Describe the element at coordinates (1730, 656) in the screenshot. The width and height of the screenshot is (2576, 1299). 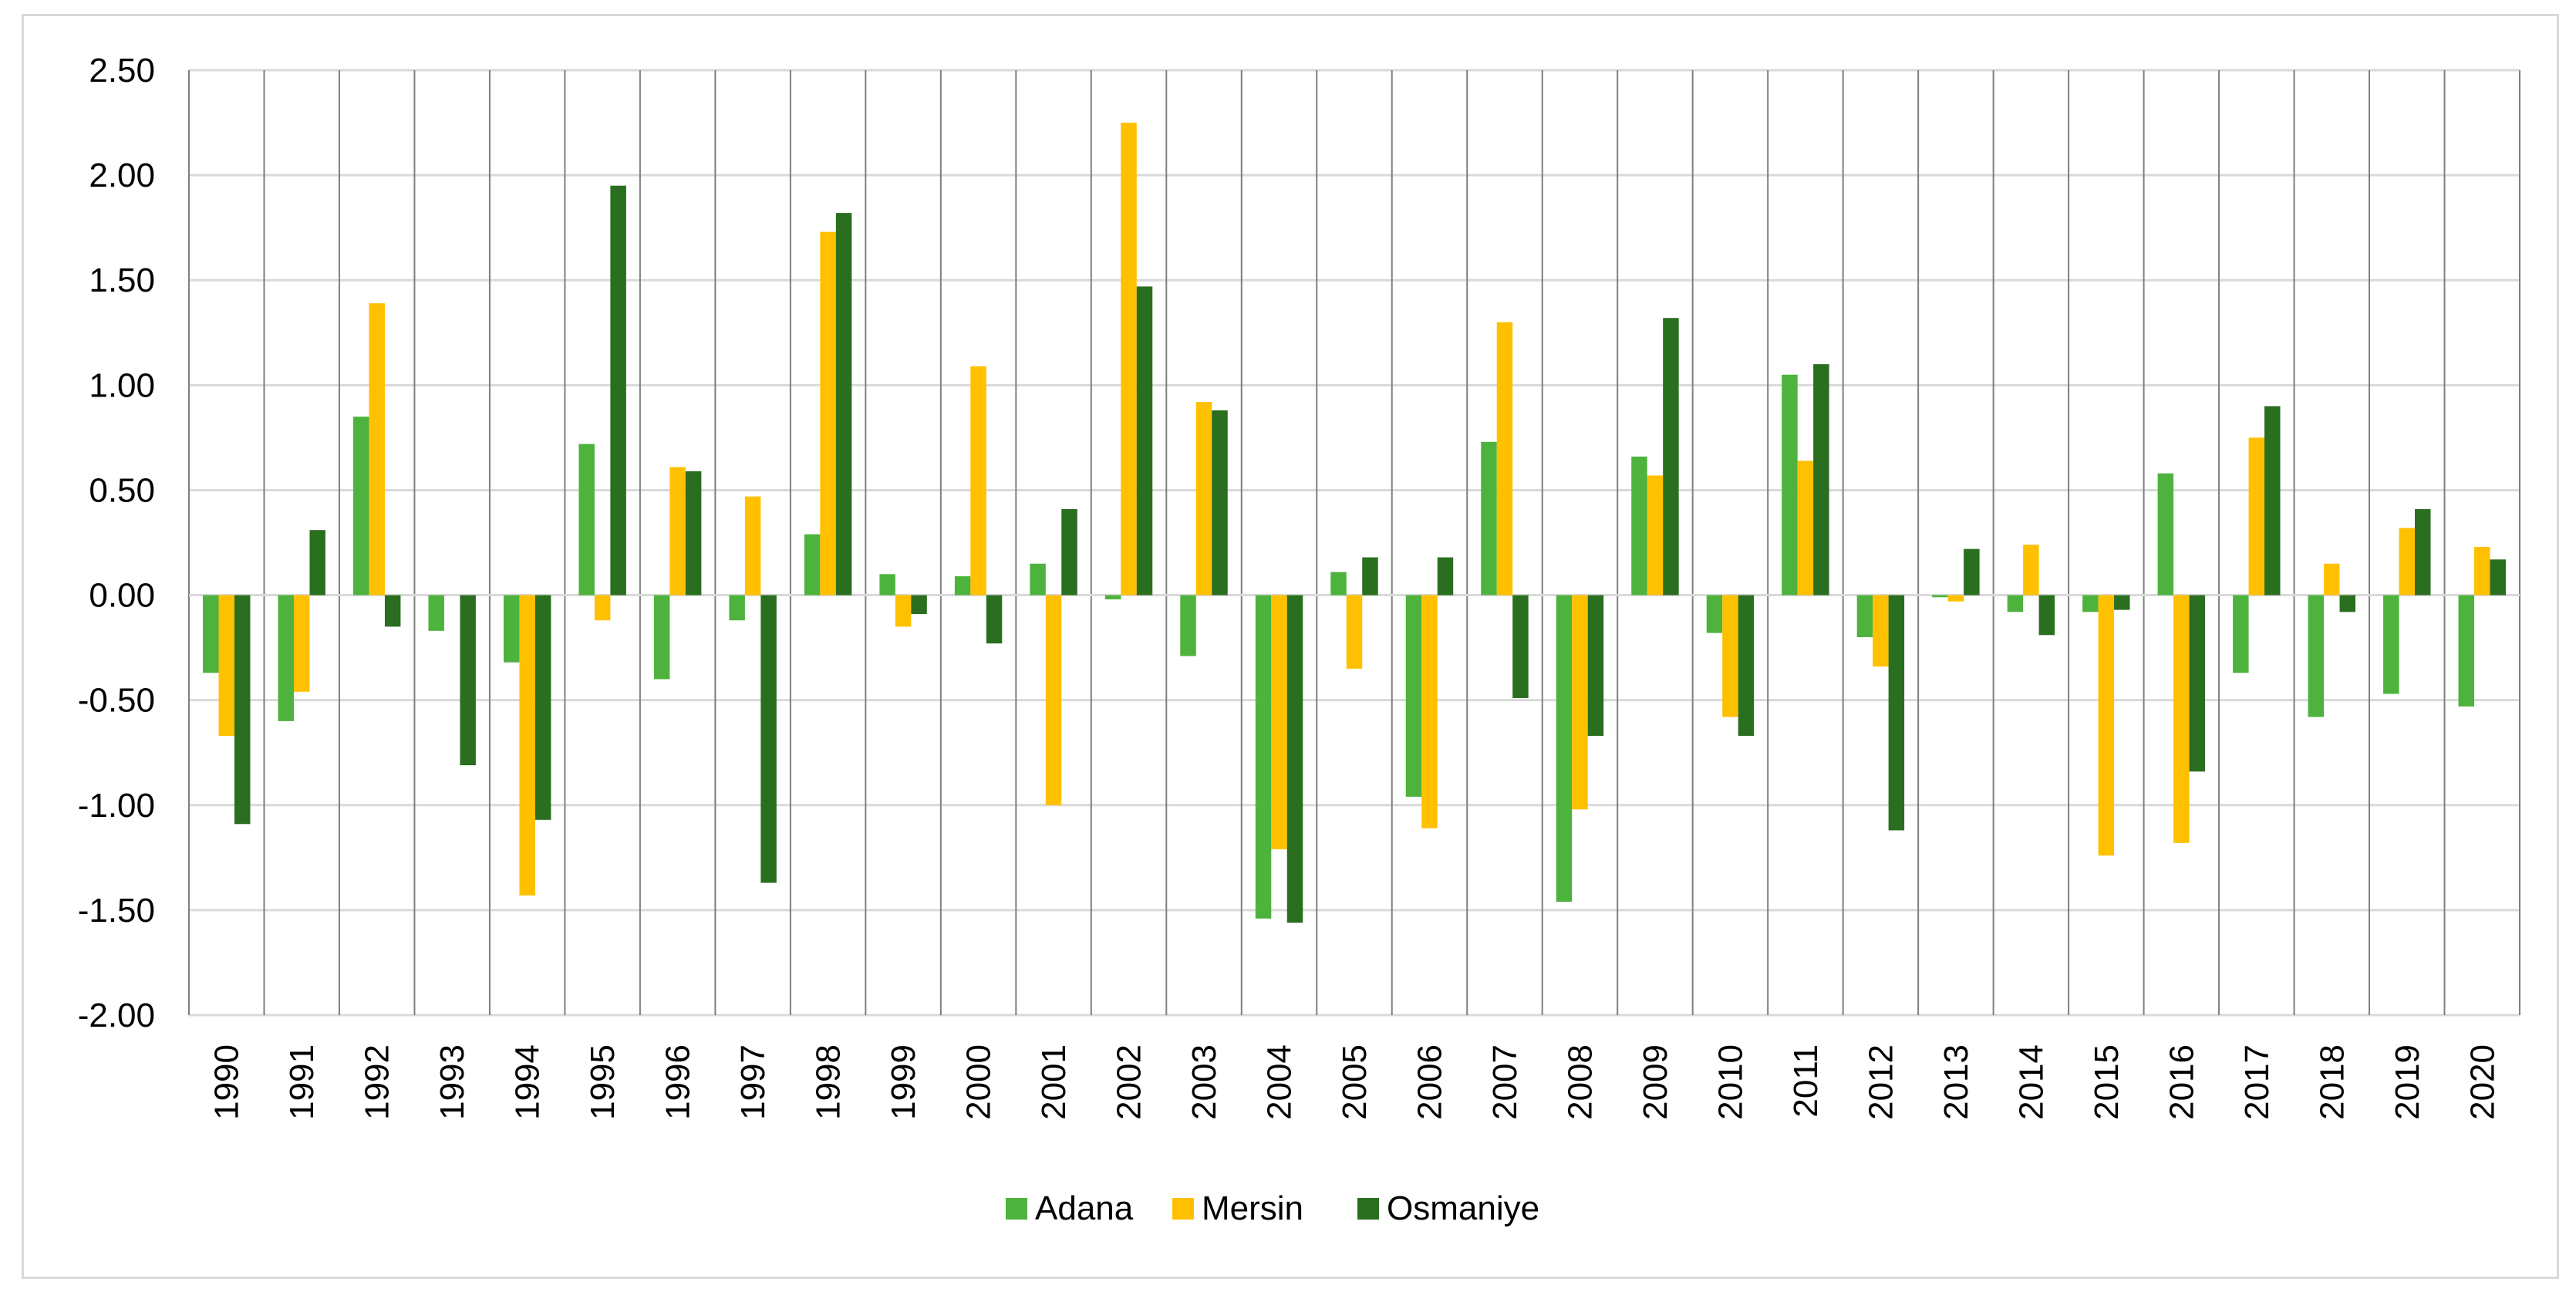
I see `bar-mersin-2010` at that location.